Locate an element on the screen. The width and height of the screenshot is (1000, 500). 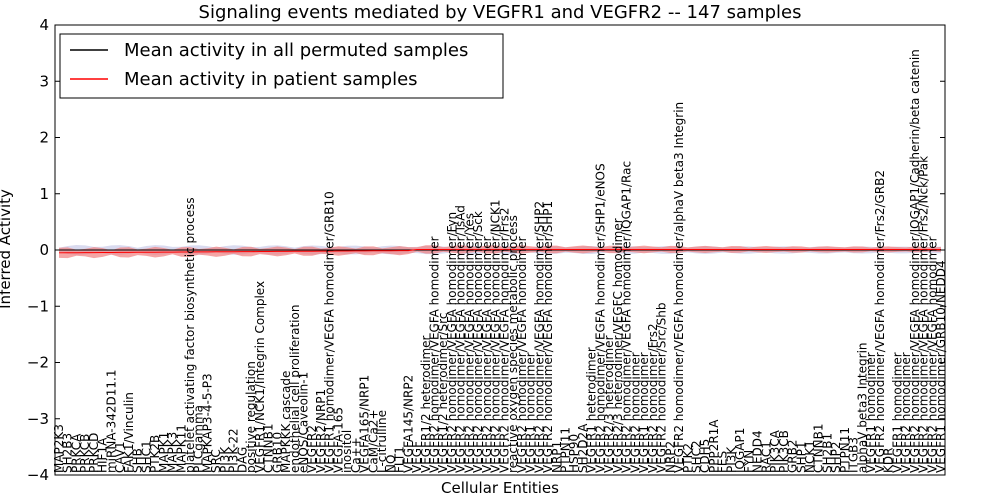
entity-label: VEGFR2 is located at coordinates (312, 449).